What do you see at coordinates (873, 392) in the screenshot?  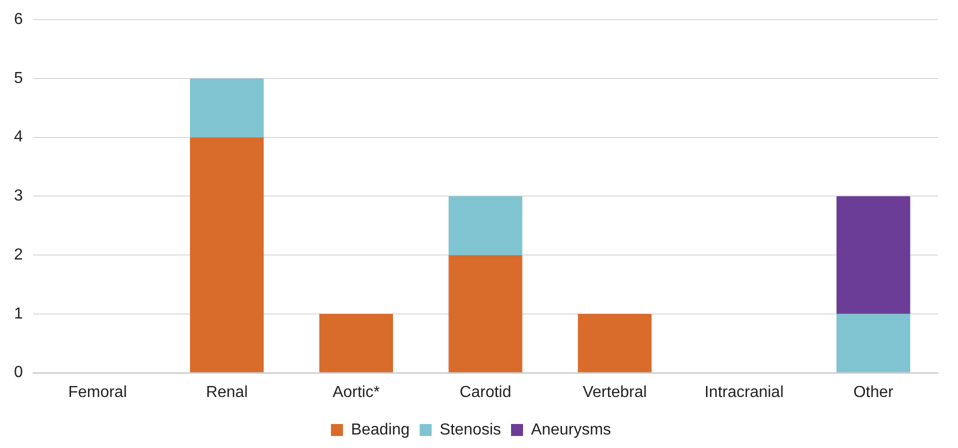 I see `x-tick-label: Other` at bounding box center [873, 392].